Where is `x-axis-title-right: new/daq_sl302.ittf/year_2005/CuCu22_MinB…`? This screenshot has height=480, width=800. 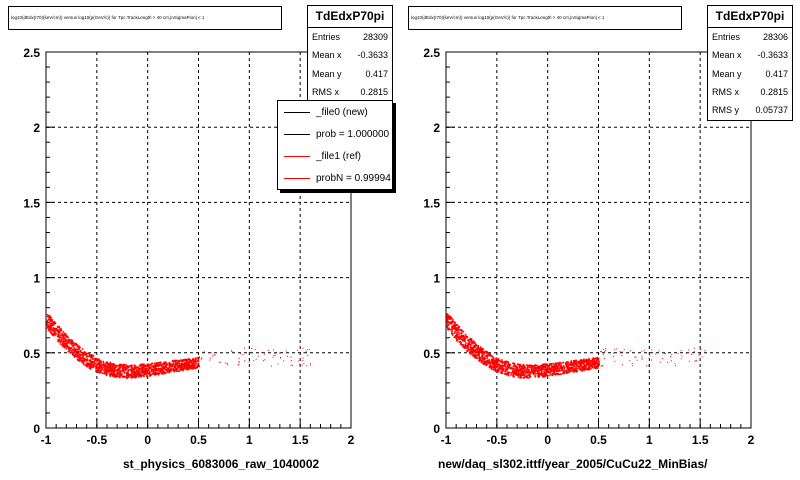 x-axis-title-right: new/daq_sl302.ittf/year_2005/CuCu22_MinB… is located at coordinates (573, 464).